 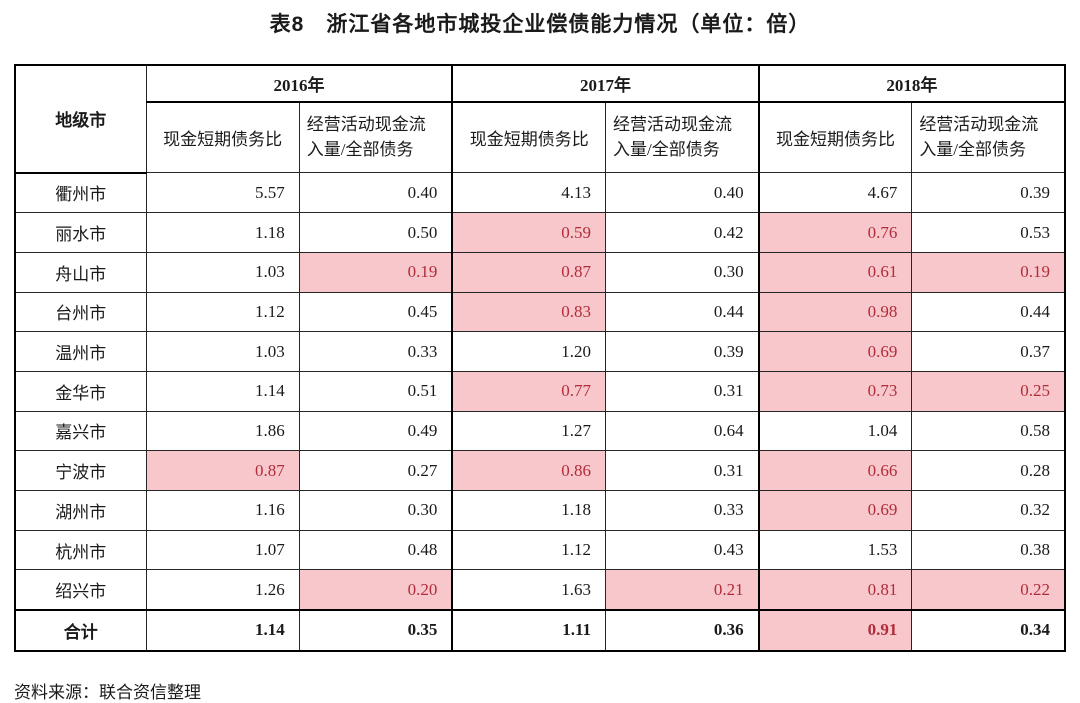 What do you see at coordinates (540, 272) in the screenshot?
I see `table-row: 舟山市 1.03 0.19 0.87 0.30 0.61 0.19` at bounding box center [540, 272].